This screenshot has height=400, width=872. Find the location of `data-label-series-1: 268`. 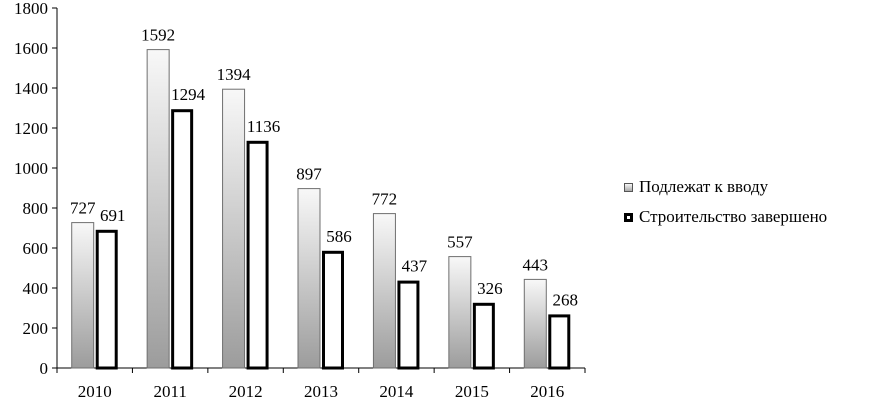

data-label-series-1: 268 is located at coordinates (566, 299).